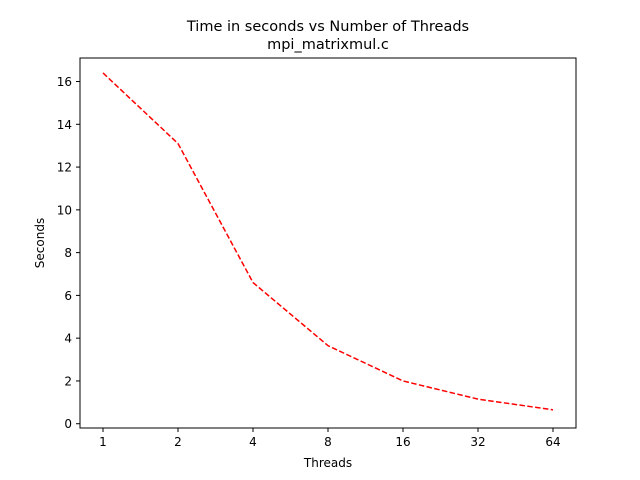 The image size is (640, 480). Describe the element at coordinates (68, 296) in the screenshot. I see `y-tick-label: 6` at that location.